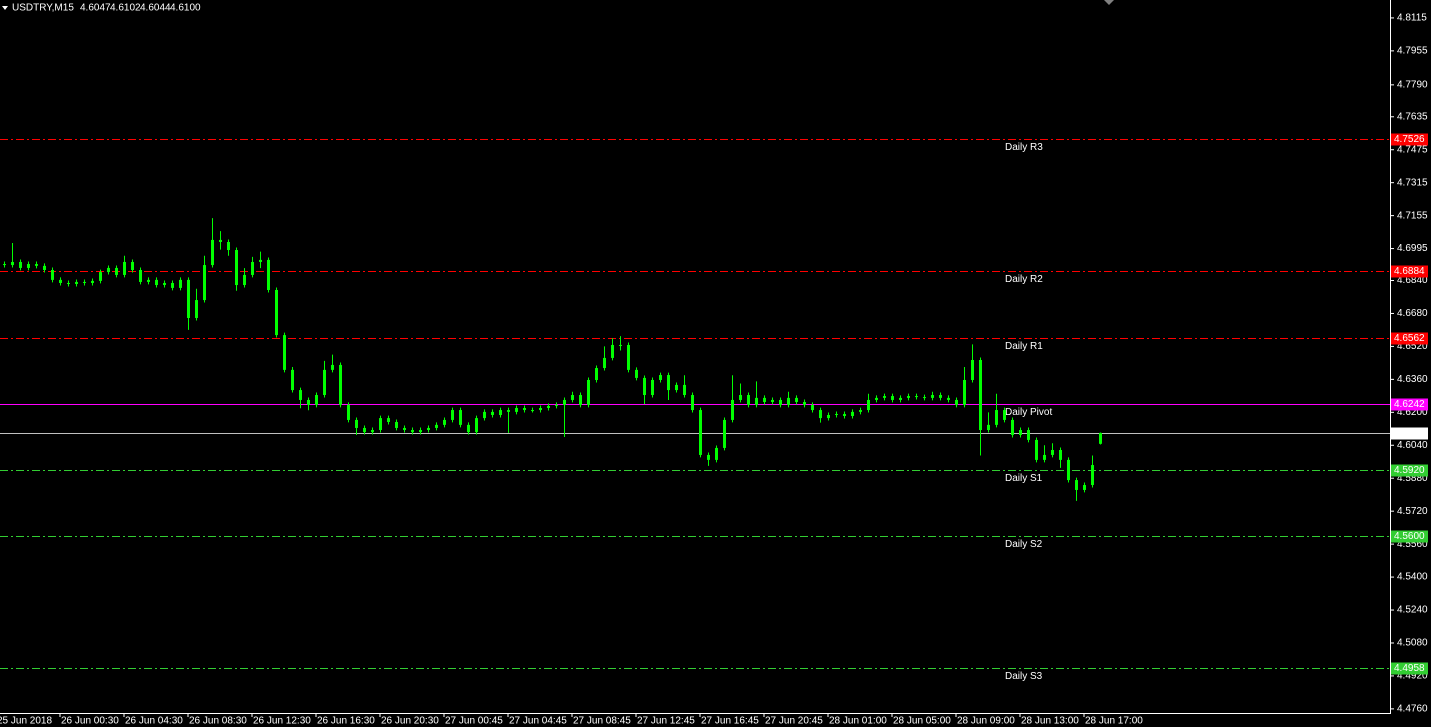 The height and width of the screenshot is (727, 1431). I want to click on pivot-level-name: Daily R1, so click(1024, 346).